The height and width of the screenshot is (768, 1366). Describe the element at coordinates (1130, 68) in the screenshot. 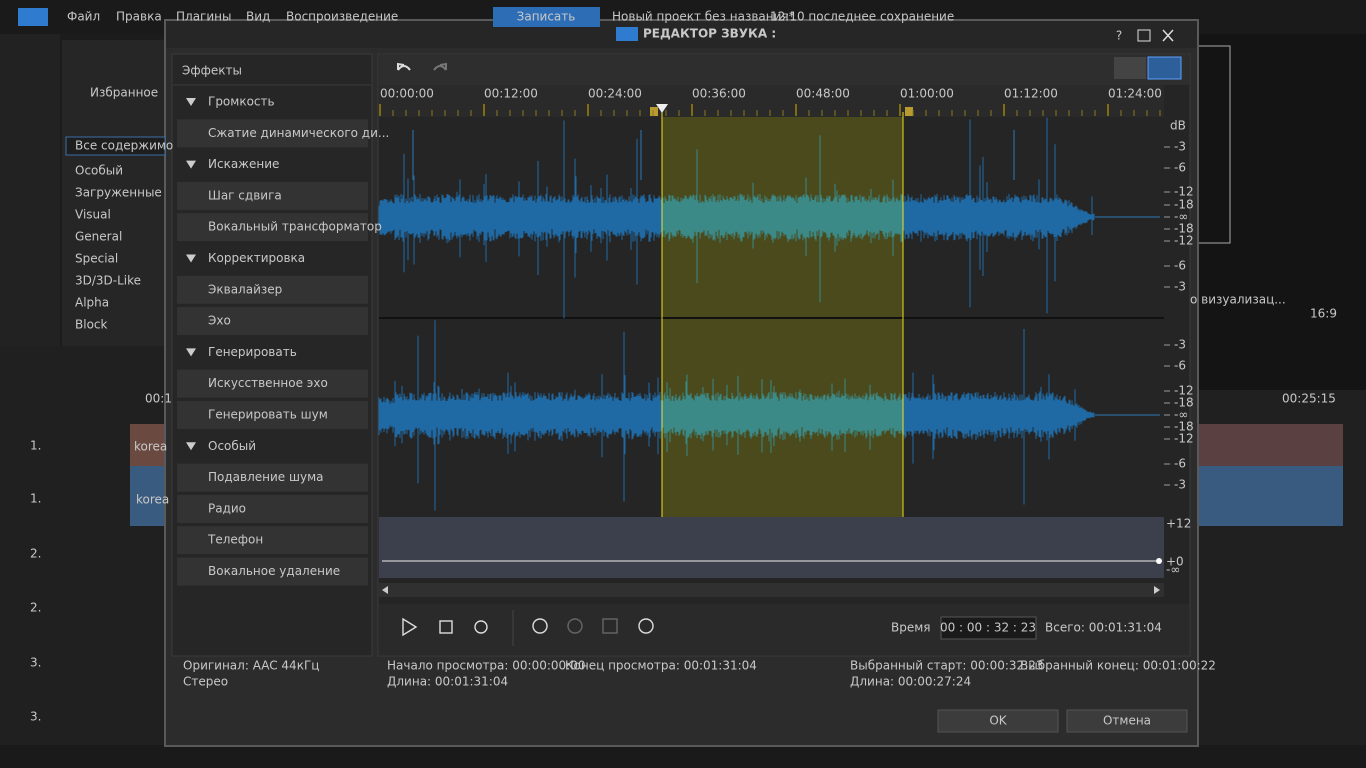

I see `waveform-view-button` at that location.